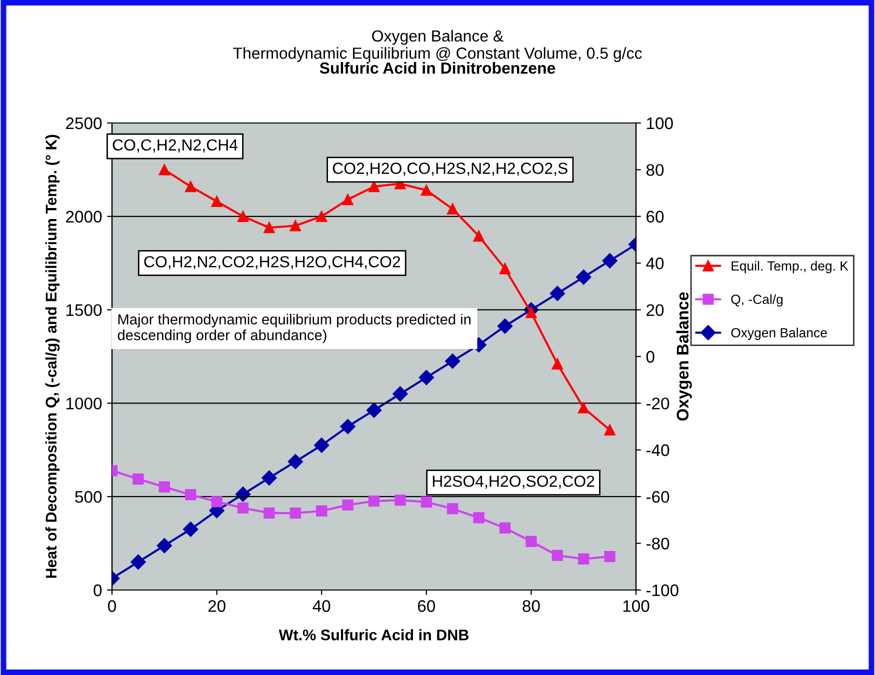 The width and height of the screenshot is (875, 675). What do you see at coordinates (650, 356) in the screenshot?
I see `y2-tick-label: 0` at bounding box center [650, 356].